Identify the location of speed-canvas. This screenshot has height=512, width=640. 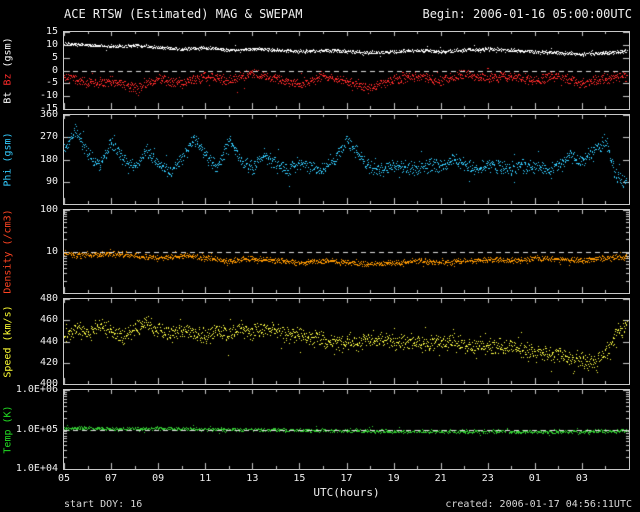
(346, 341).